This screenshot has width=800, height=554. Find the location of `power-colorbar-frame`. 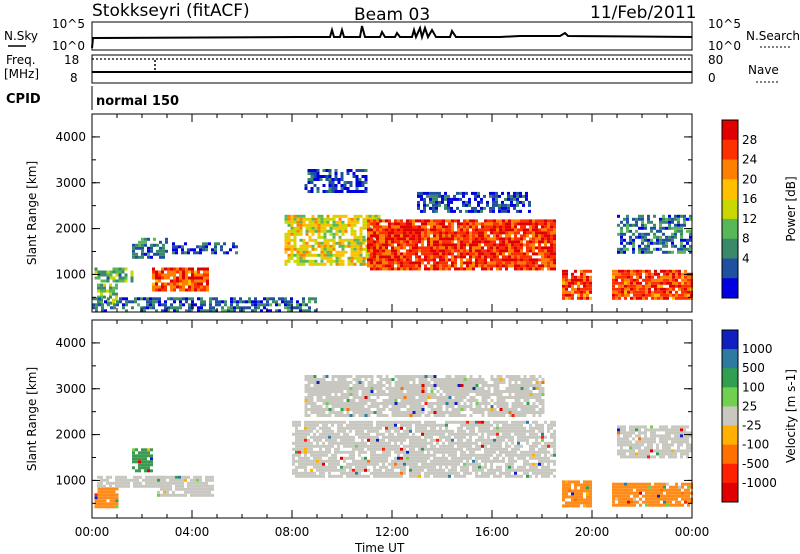

power-colorbar-frame is located at coordinates (730, 209).